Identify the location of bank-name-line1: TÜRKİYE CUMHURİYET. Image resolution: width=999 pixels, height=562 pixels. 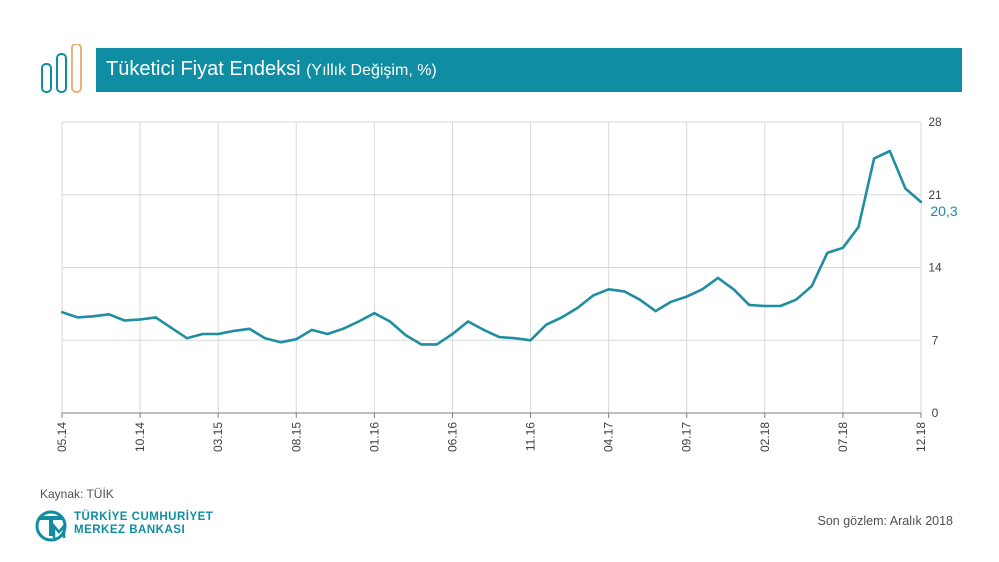
(144, 517).